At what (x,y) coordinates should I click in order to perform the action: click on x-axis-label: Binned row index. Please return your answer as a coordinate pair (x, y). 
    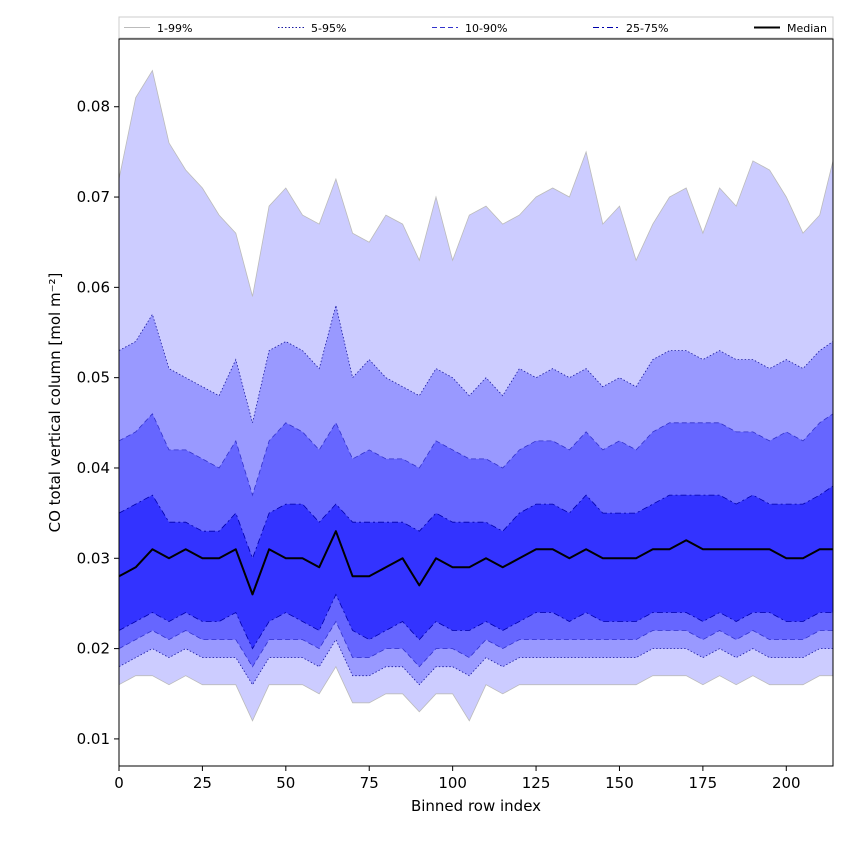
    Looking at the image, I should click on (476, 806).